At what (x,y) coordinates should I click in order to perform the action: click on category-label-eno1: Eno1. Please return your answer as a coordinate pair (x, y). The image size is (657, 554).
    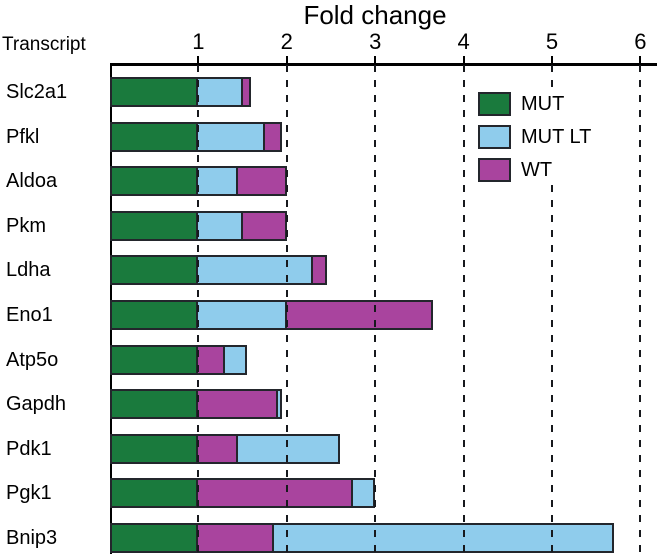
    Looking at the image, I should click on (29, 315).